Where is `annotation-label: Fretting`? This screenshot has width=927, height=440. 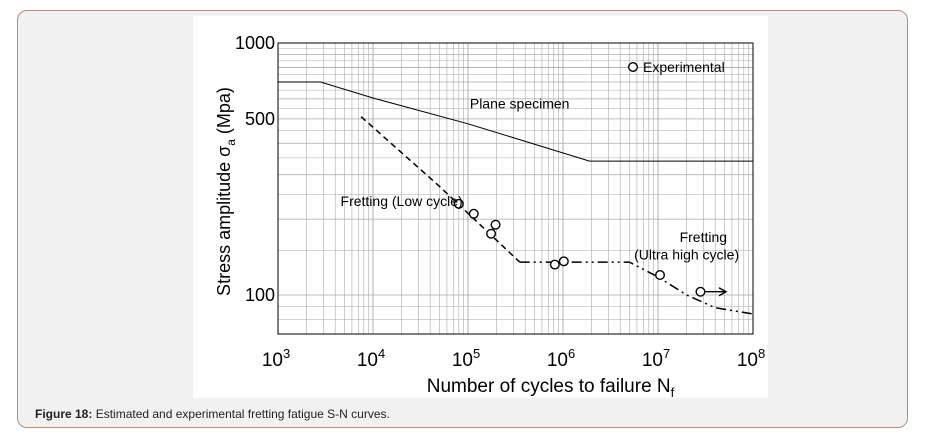 annotation-label: Fretting is located at coordinates (703, 237).